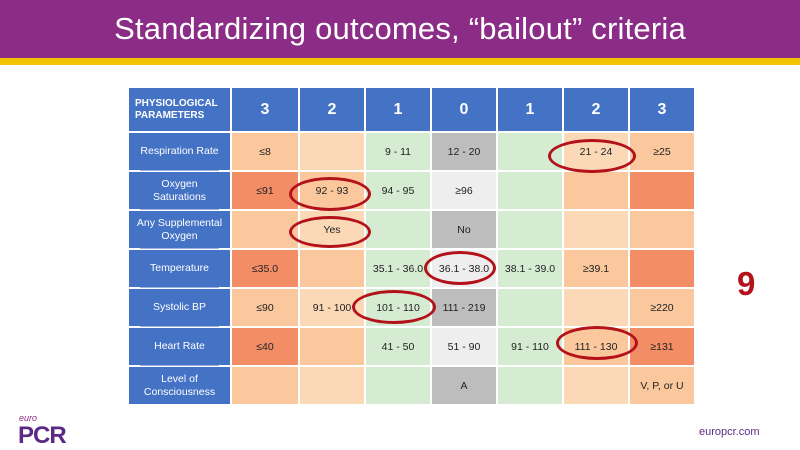 Image resolution: width=800 pixels, height=450 pixels. Describe the element at coordinates (332, 307) in the screenshot. I see `table-cell: 91 - 100` at that location.